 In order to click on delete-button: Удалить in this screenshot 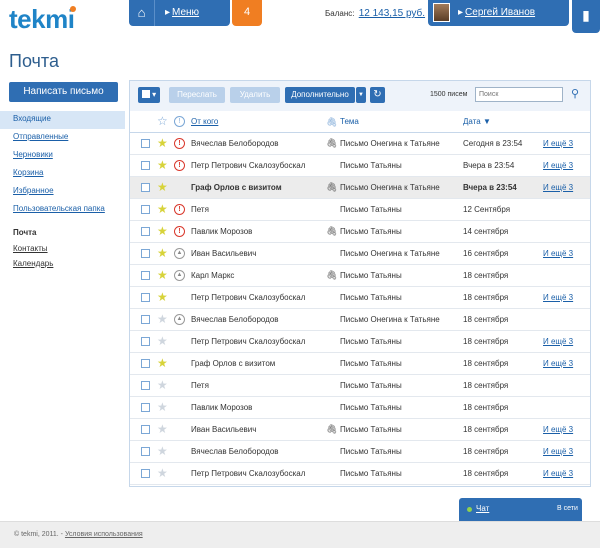, I will do `click(255, 95)`.